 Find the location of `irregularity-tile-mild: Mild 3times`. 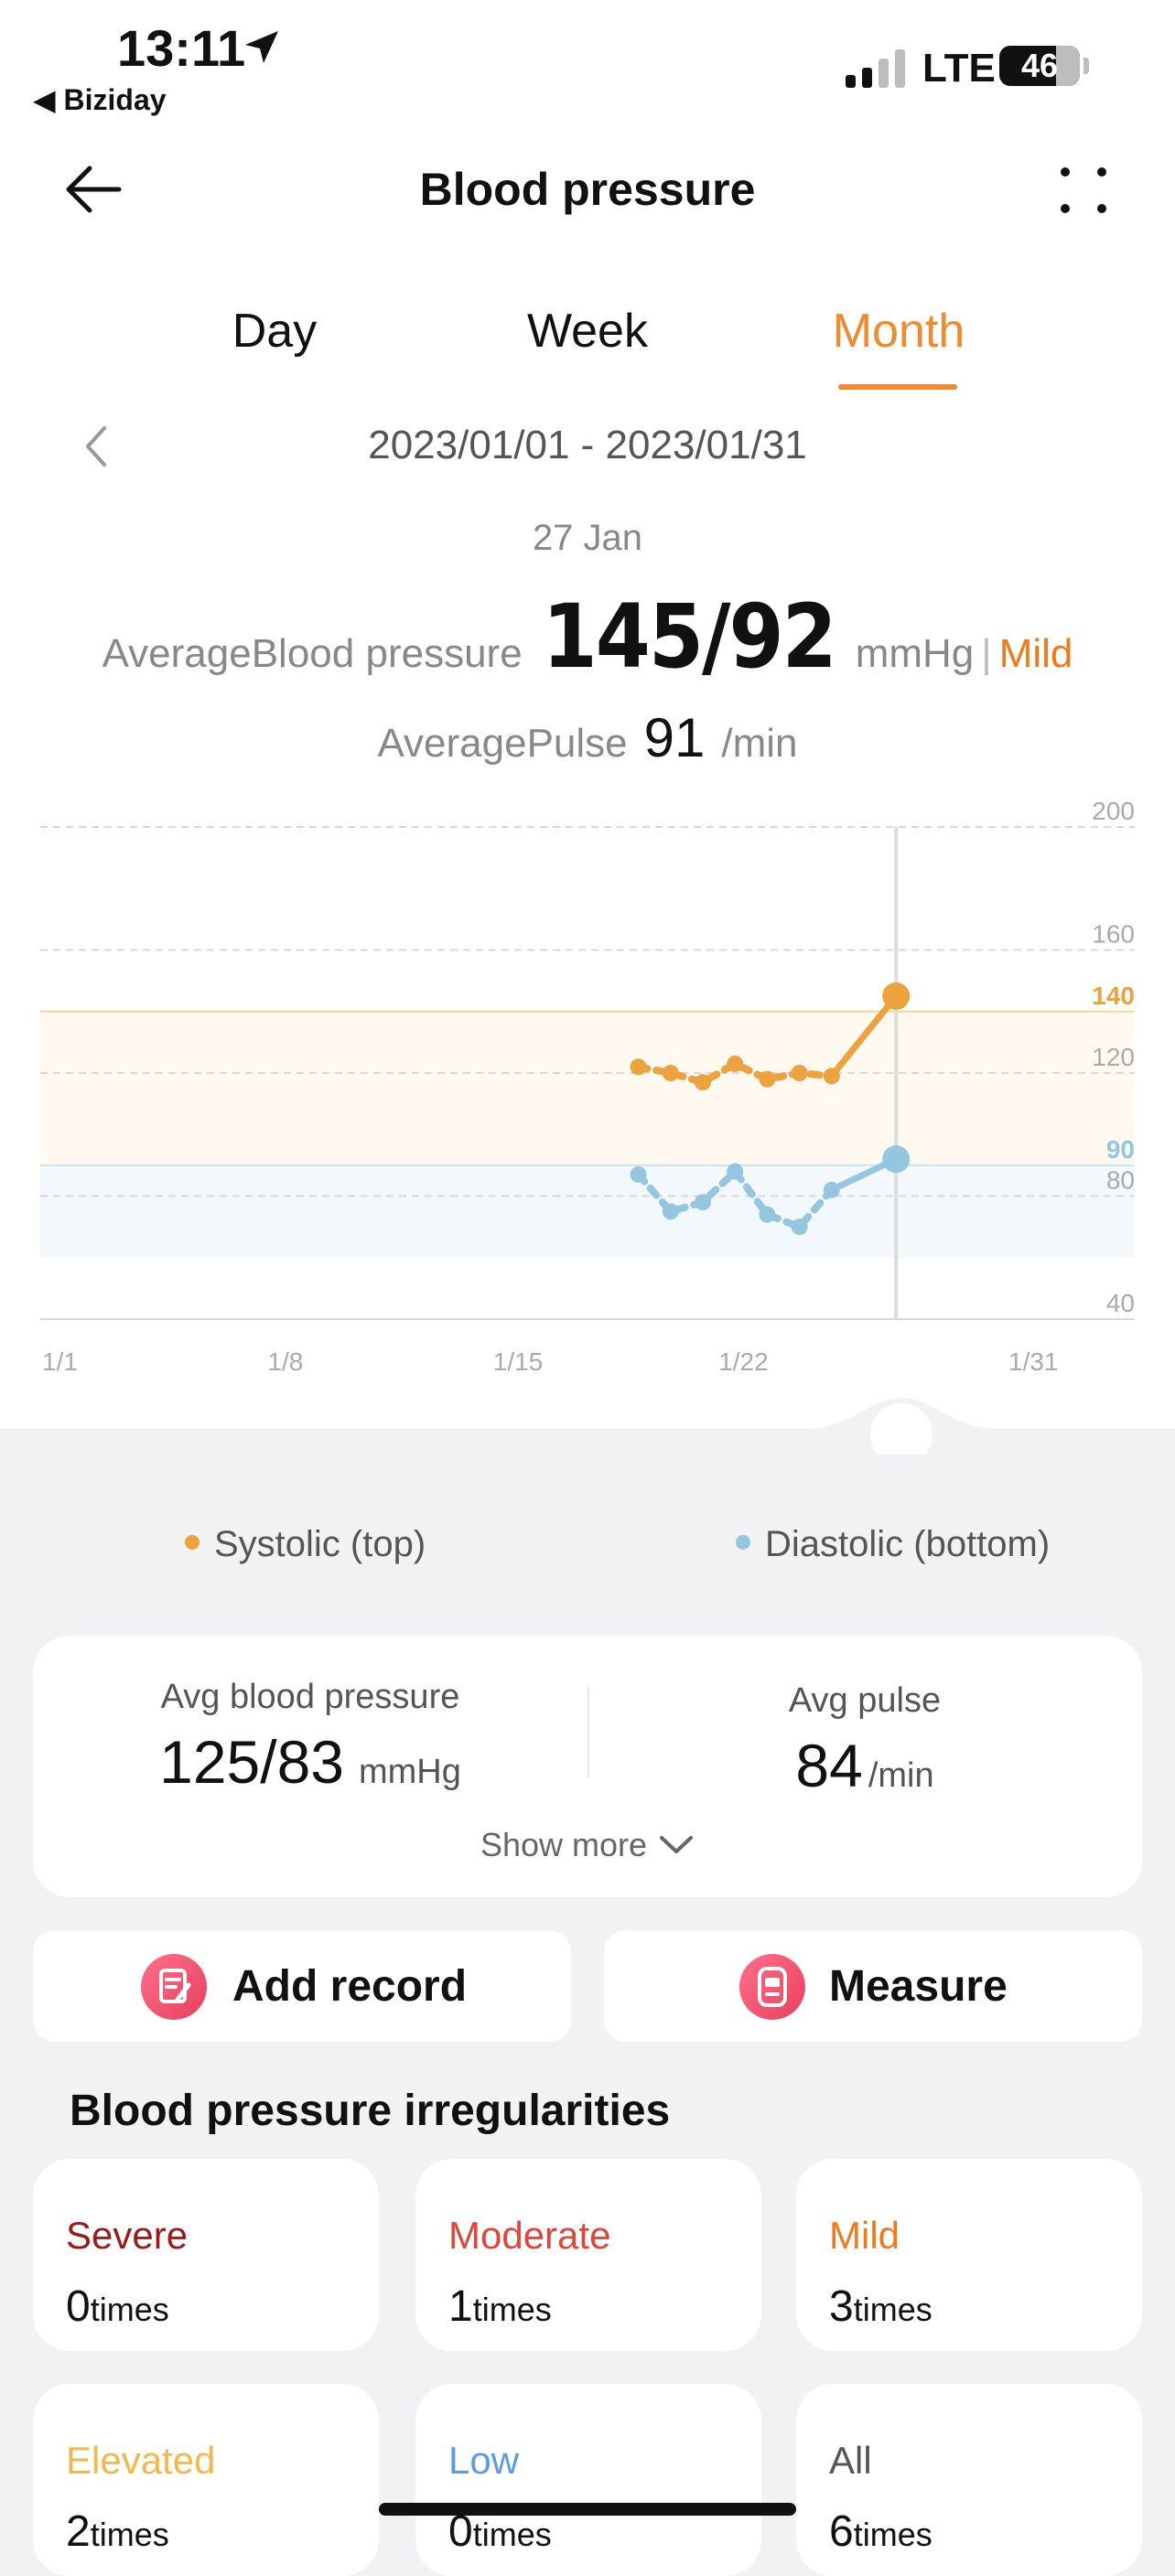

irregularity-tile-mild: Mild 3times is located at coordinates (969, 2255).